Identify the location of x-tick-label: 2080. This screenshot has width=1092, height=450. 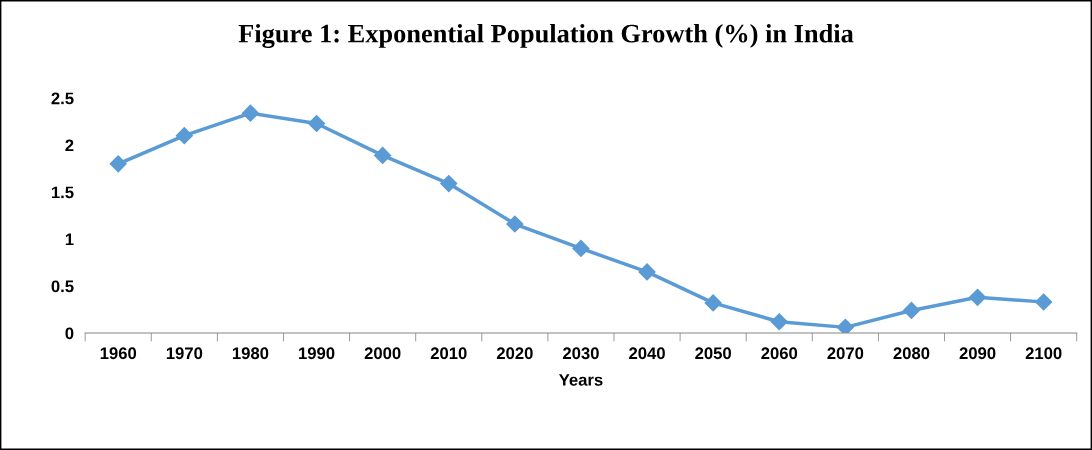
(911, 353).